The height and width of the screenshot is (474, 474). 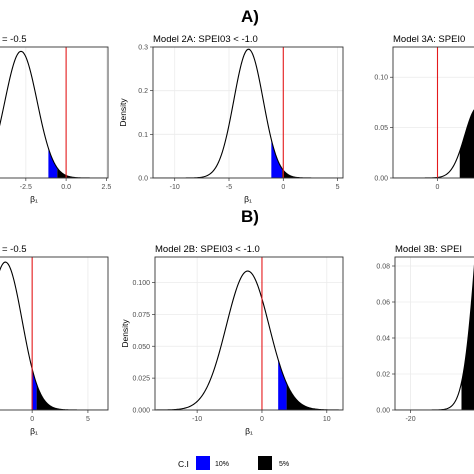 I want to click on x-tick-label-3: 5, so click(x=338, y=187).